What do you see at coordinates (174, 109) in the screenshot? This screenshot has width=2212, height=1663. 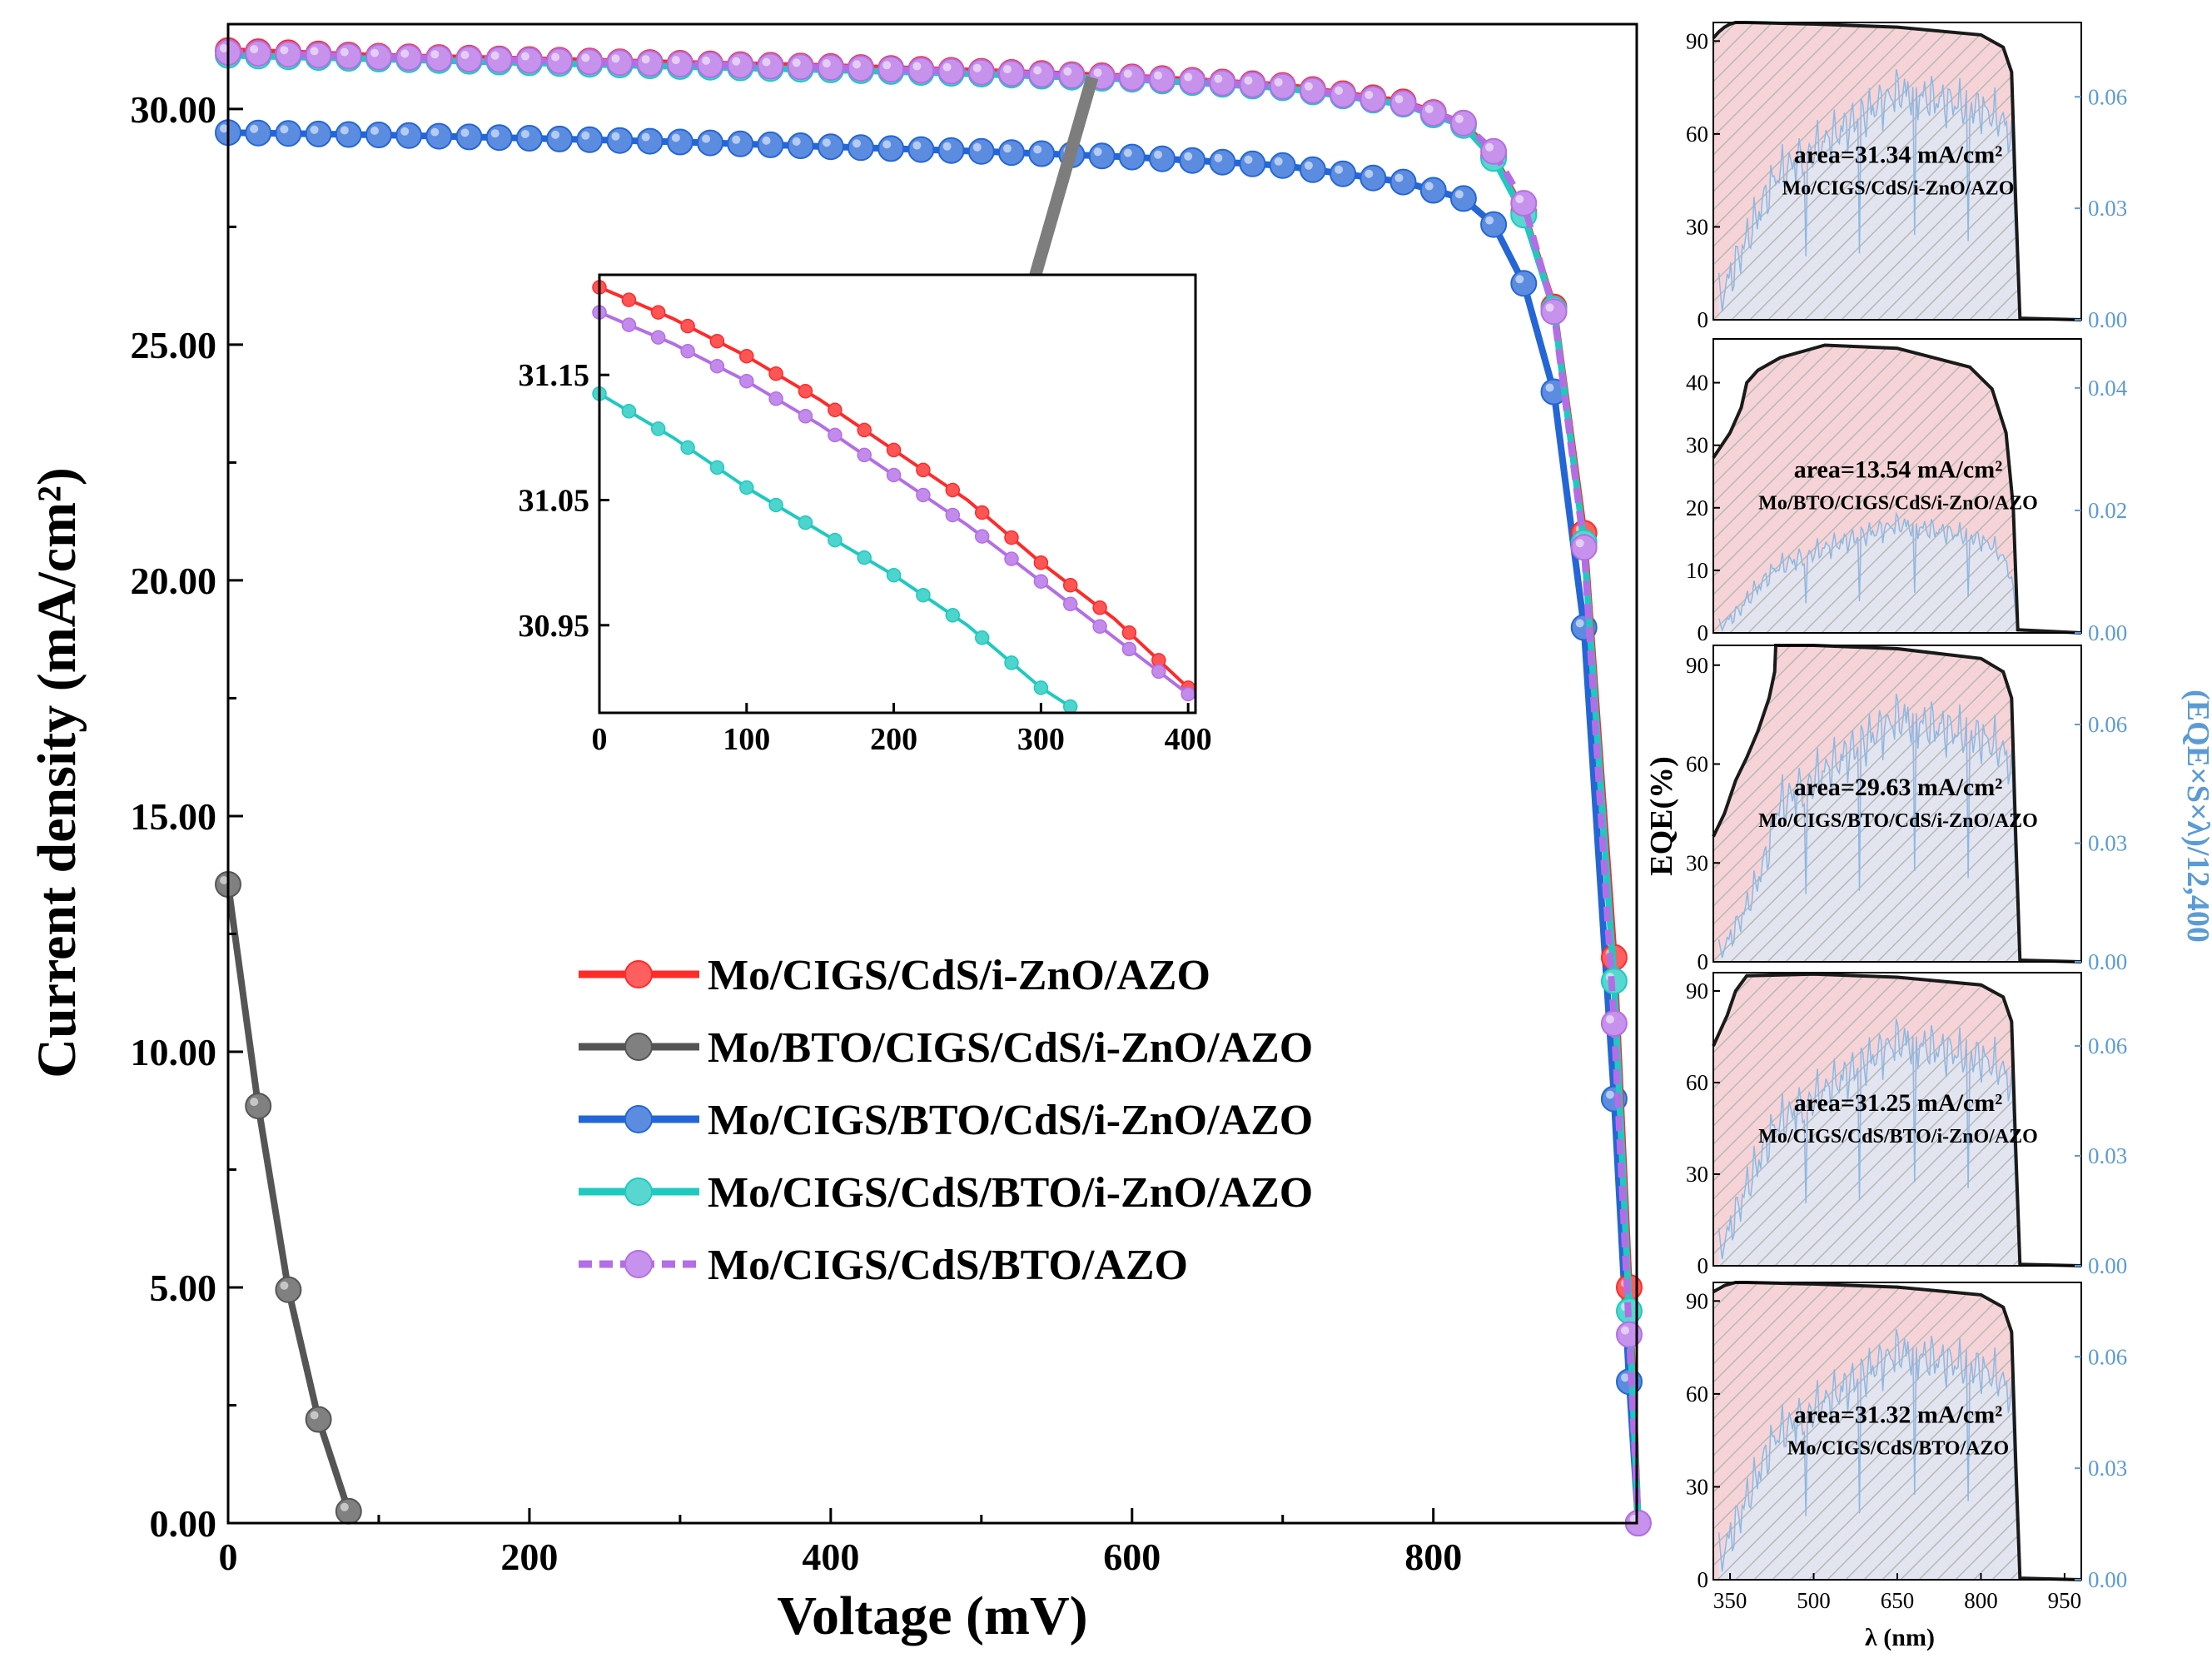 I see `y-tick-label: 30.00` at bounding box center [174, 109].